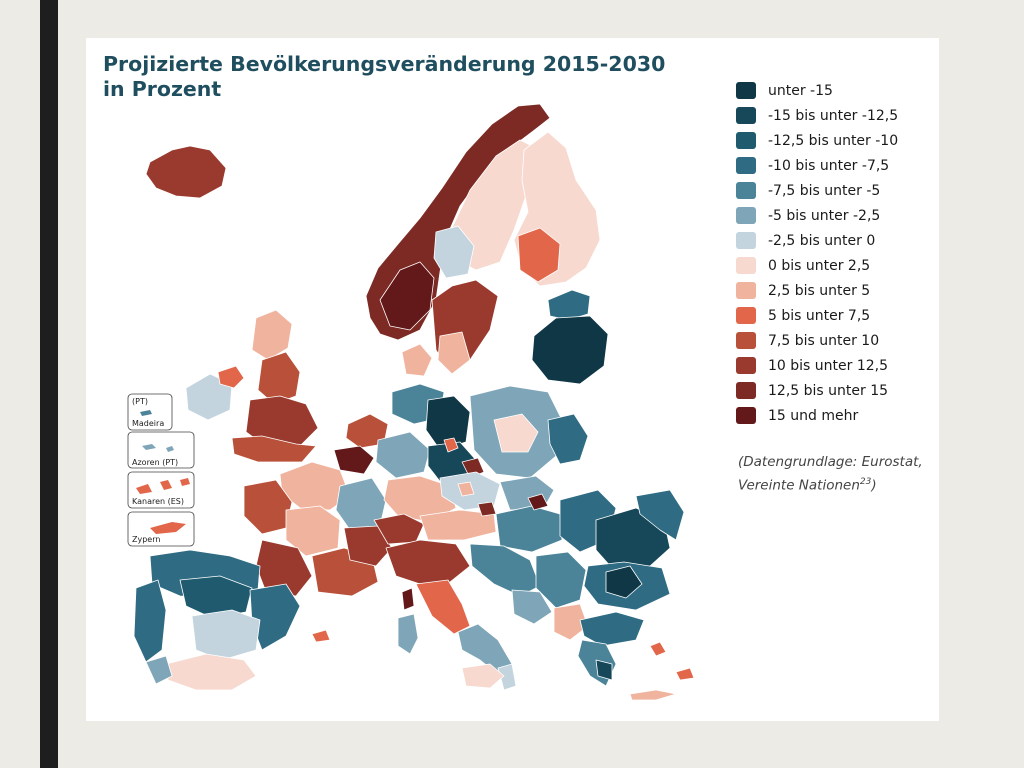 The height and width of the screenshot is (768, 1024). I want to click on region-norway-east, so click(407, 296).